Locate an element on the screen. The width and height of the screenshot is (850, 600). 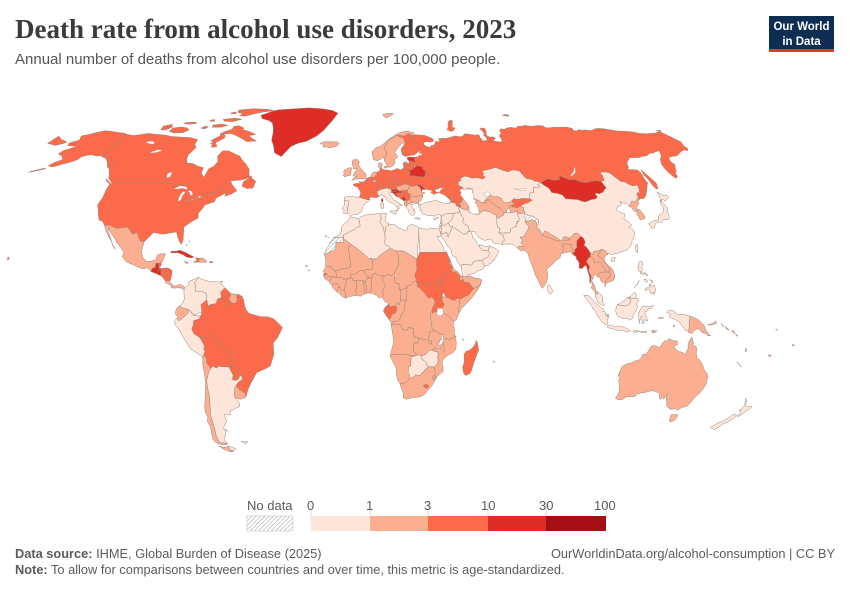
svg-text: No data is located at coordinates (270, 505).